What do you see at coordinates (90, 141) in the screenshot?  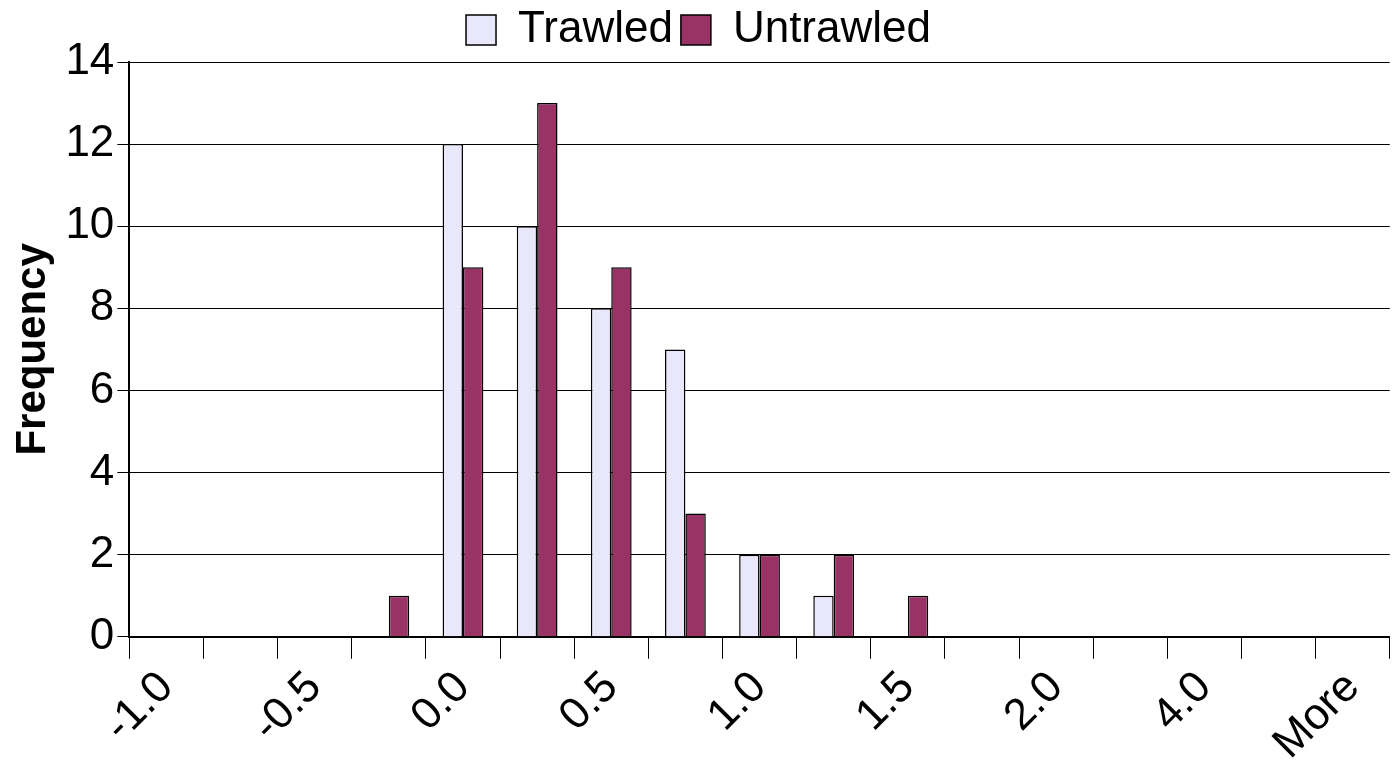 I see `y-tick-label: 12` at bounding box center [90, 141].